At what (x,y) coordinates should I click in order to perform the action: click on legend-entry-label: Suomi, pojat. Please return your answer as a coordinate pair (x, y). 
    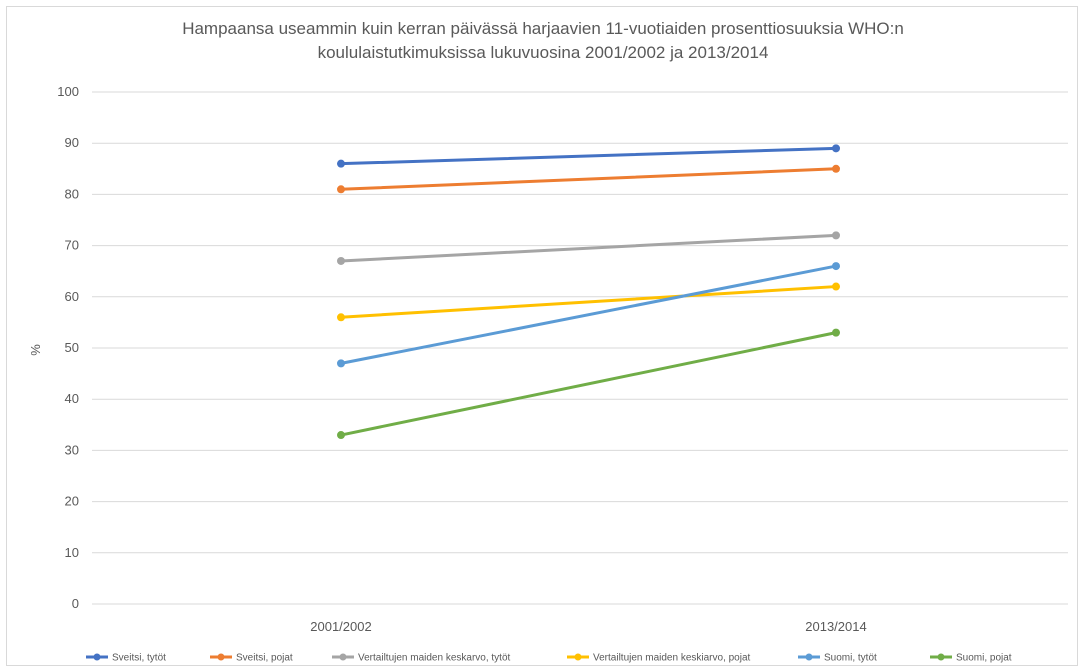
    Looking at the image, I should click on (984, 658).